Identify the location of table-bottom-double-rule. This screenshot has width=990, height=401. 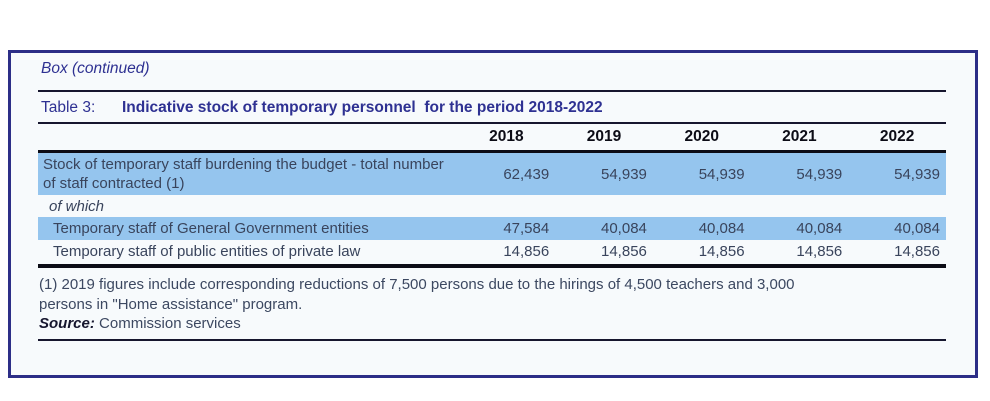
(492, 266).